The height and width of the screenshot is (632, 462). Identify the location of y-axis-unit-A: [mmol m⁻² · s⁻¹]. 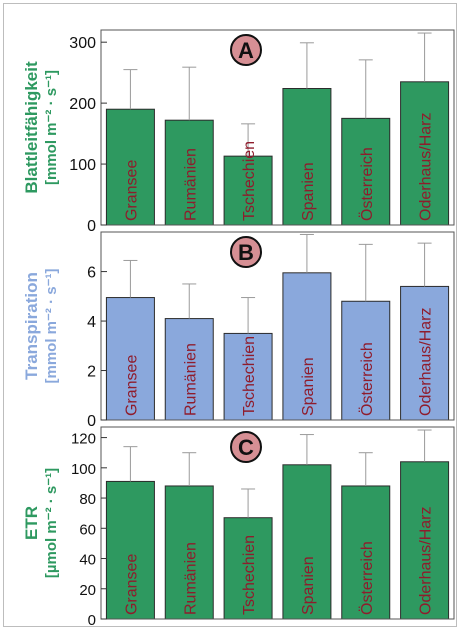
(51, 127).